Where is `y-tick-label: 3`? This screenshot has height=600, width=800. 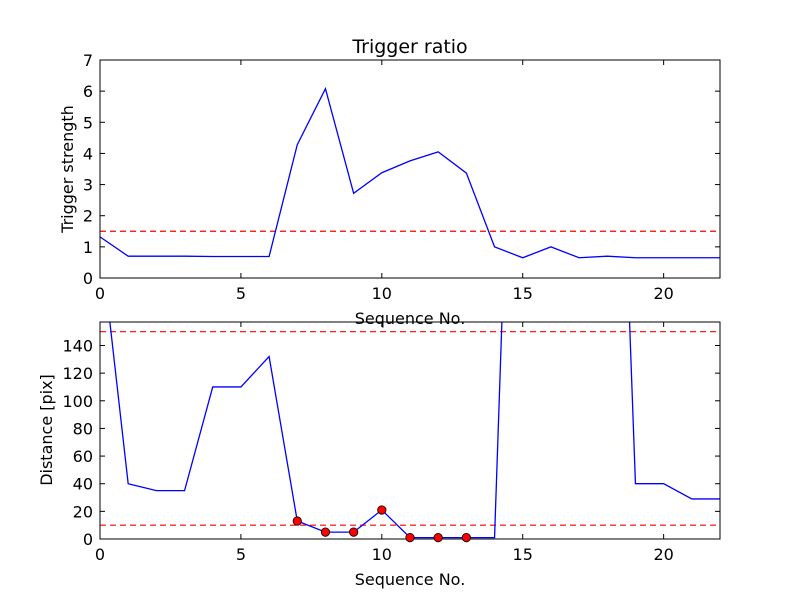 y-tick-label: 3 is located at coordinates (88, 185).